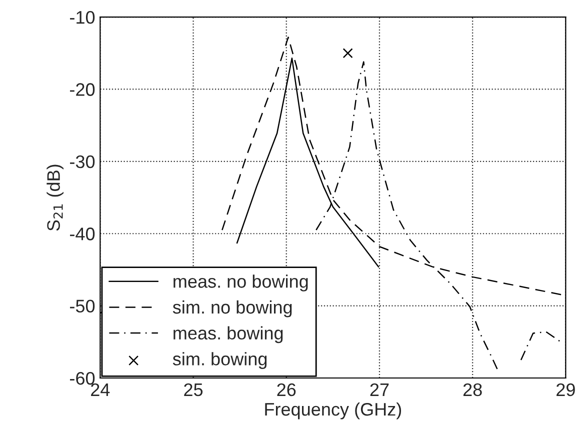  I want to click on x-tick-label: 26, so click(286, 389).